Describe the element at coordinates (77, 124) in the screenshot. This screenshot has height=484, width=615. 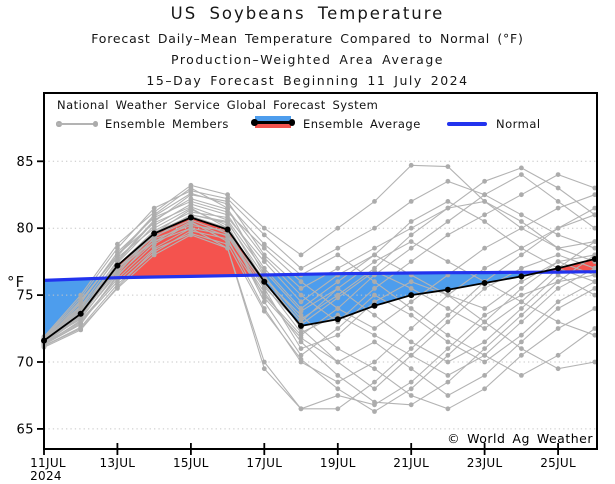
I see `ensemble-members-swatch-icon` at that location.